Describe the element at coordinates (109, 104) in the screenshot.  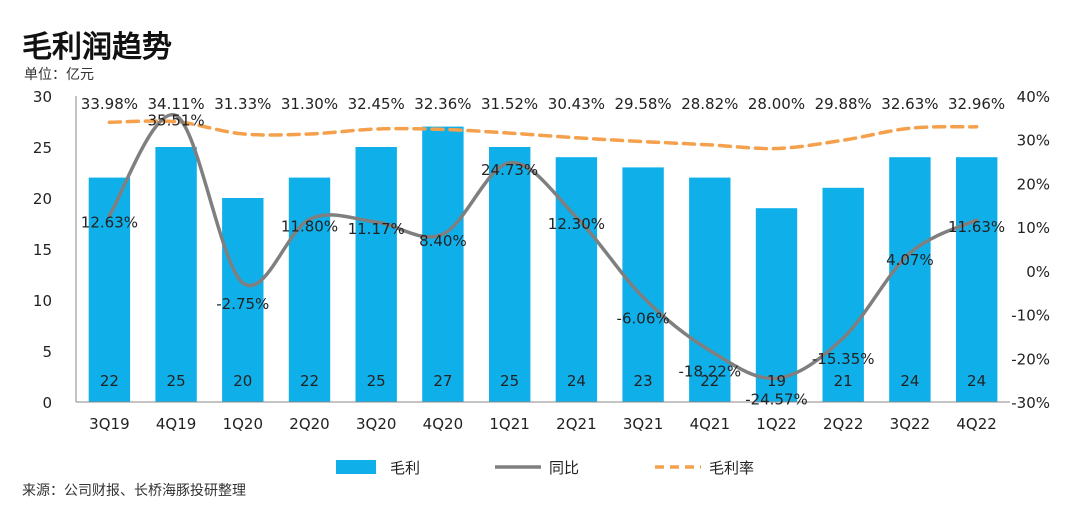
I see `margin-value-label: 33.98%` at that location.